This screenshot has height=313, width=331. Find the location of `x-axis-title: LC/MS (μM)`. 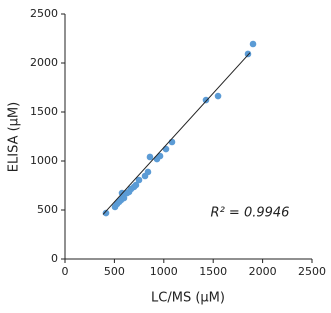

x-axis-title: LC/MS (μM) is located at coordinates (188, 298).